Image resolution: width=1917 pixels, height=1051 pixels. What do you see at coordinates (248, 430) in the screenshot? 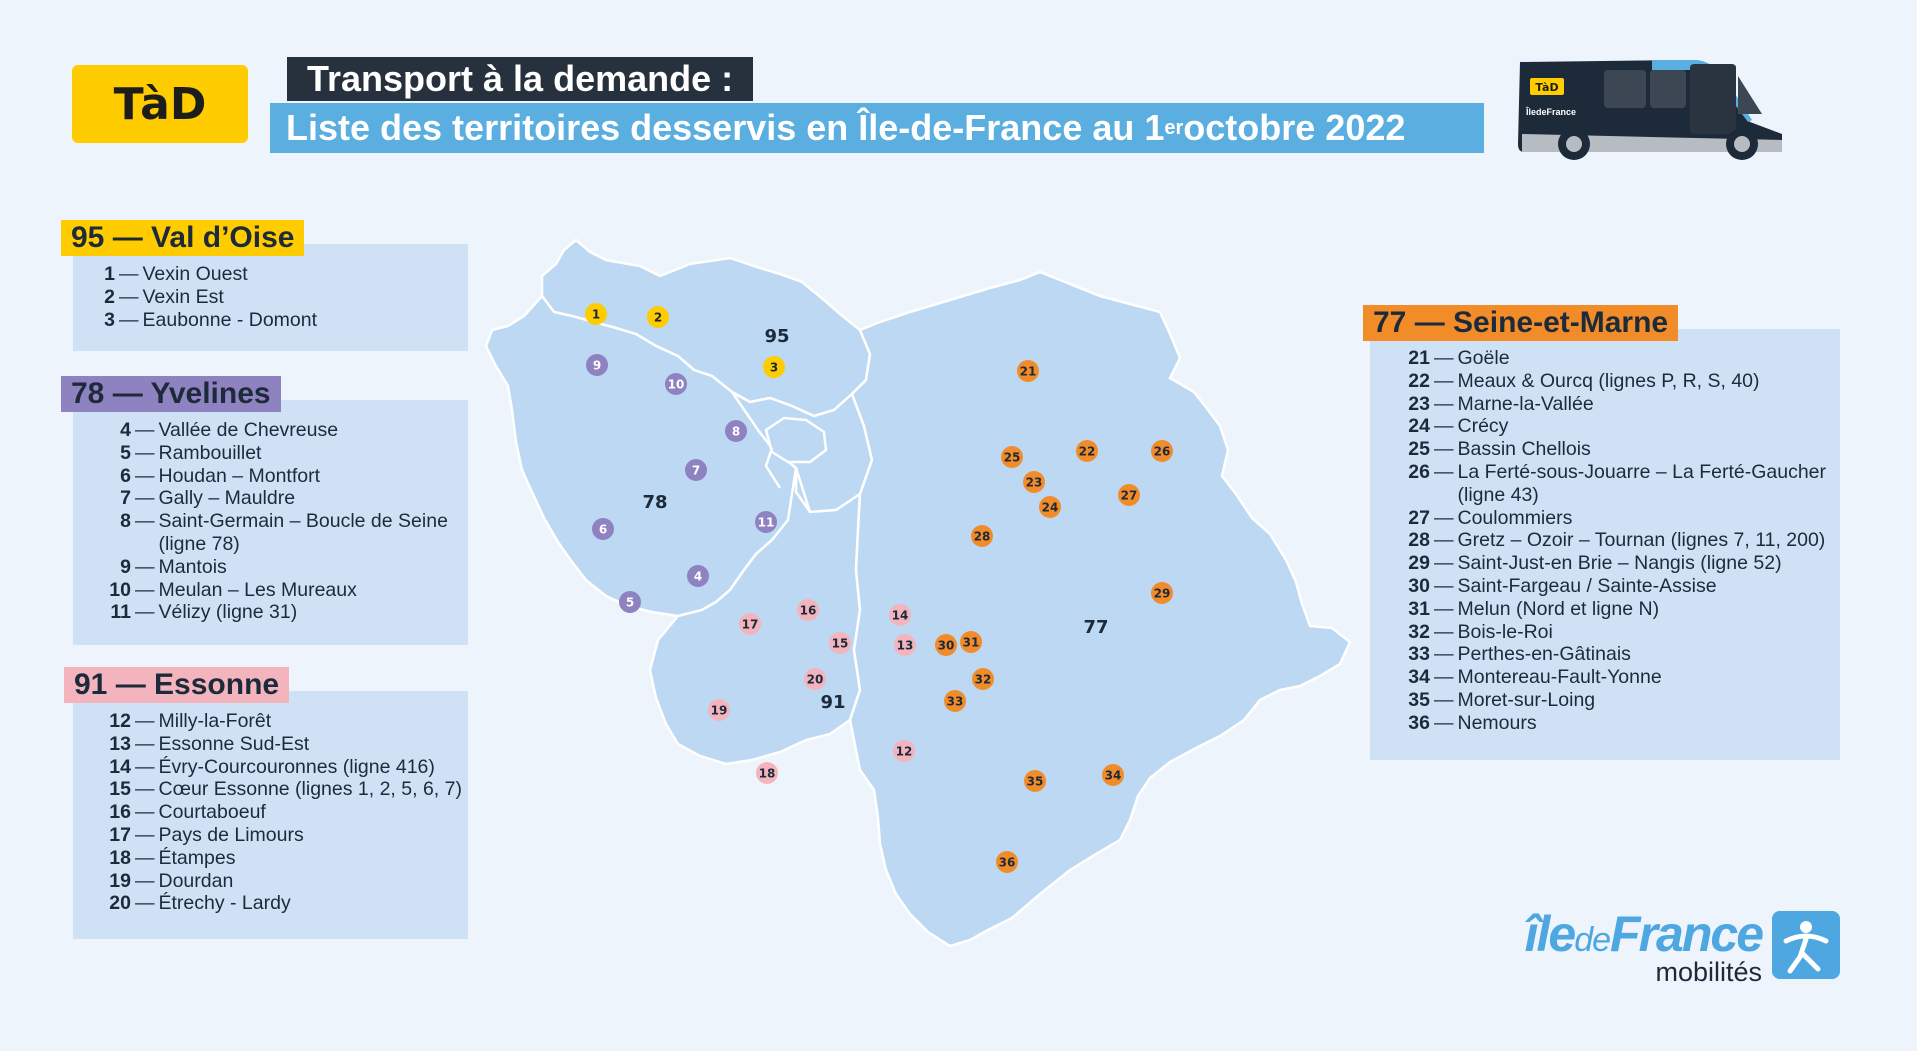
I see `territory-label: Vallée de Chevreuse` at bounding box center [248, 430].